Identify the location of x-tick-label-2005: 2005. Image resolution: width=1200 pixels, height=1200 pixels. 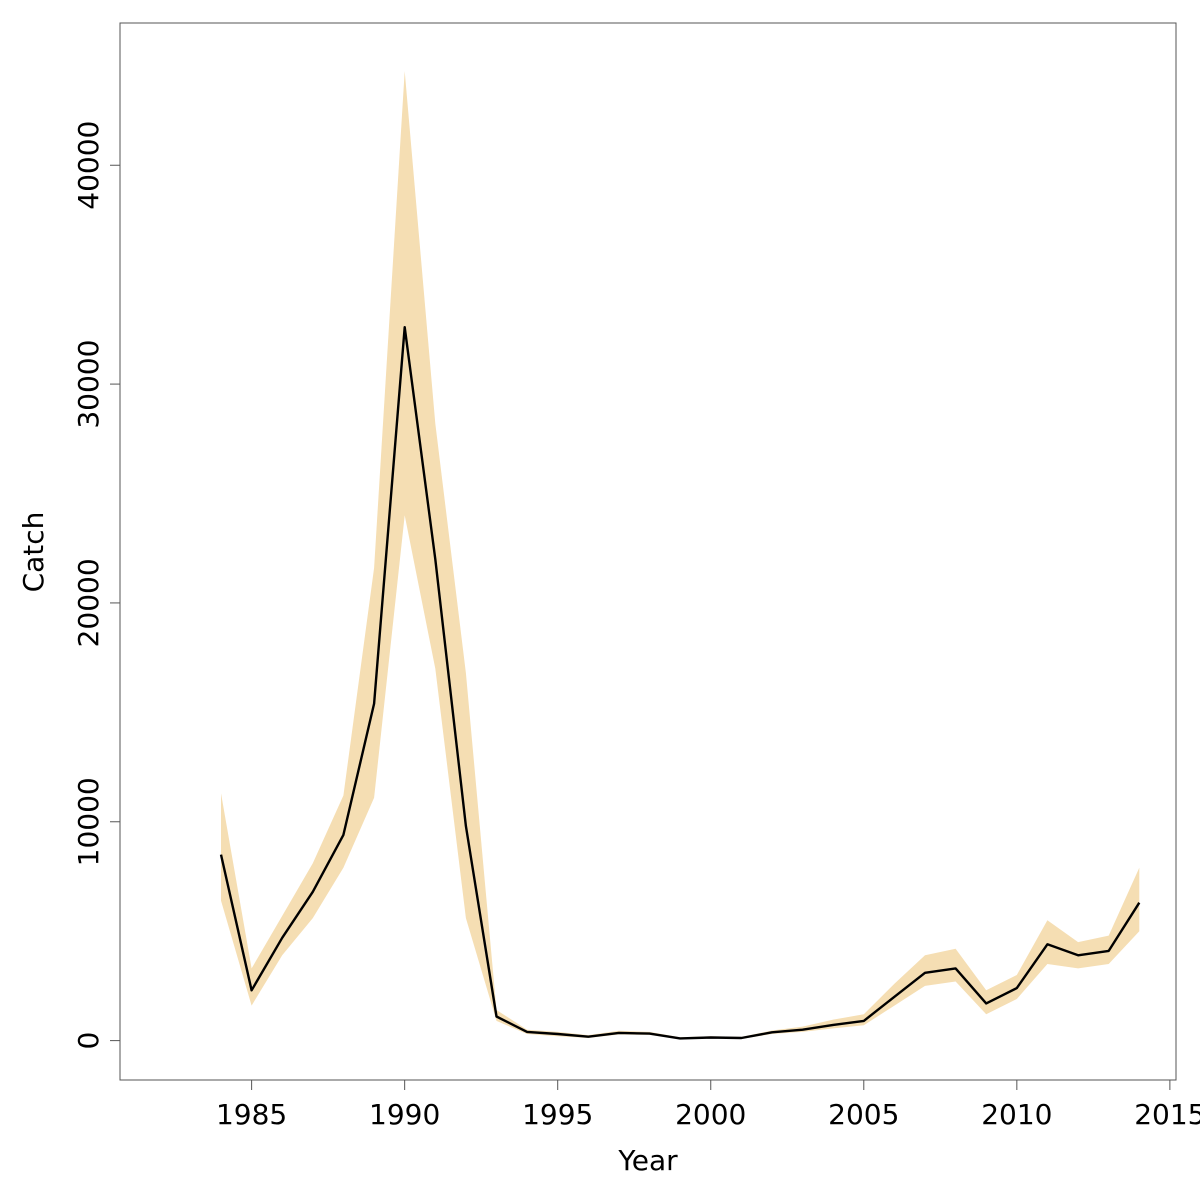
(863, 1114).